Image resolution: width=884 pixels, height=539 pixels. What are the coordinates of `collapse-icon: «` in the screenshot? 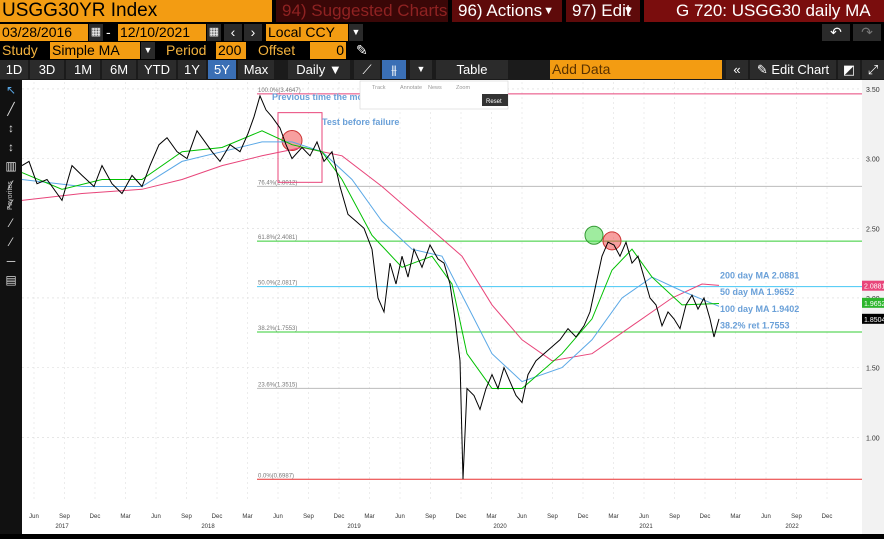 It's located at (737, 69).